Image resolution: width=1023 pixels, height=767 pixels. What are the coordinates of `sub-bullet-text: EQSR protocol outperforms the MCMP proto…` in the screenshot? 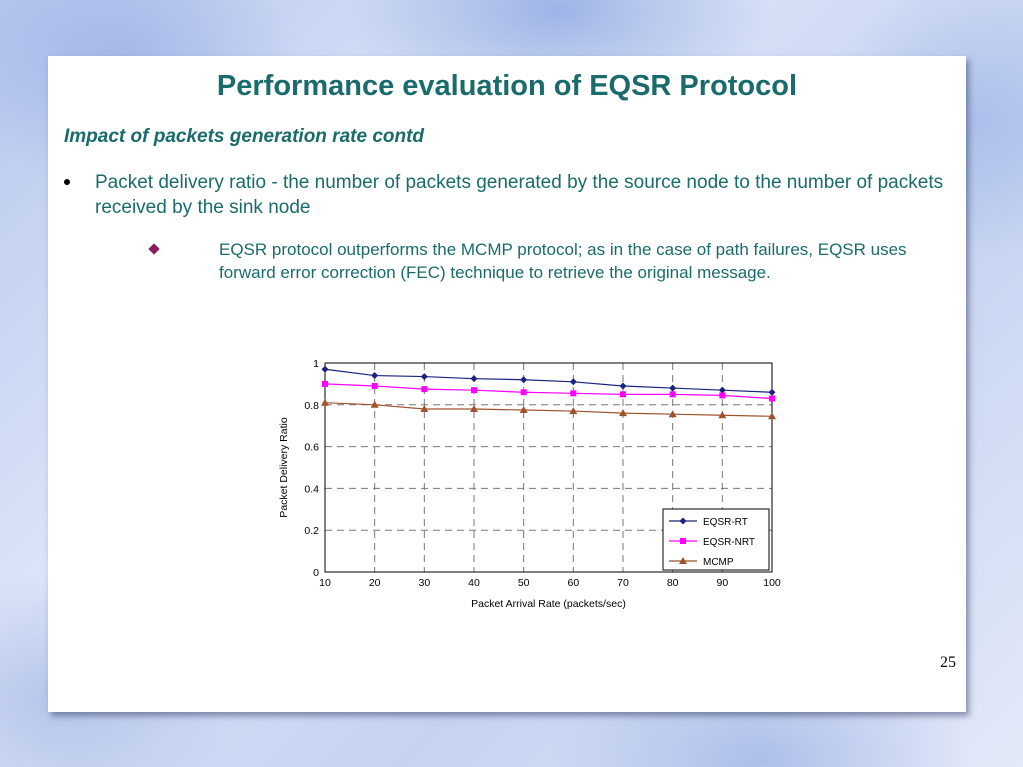 It's located at (563, 261).